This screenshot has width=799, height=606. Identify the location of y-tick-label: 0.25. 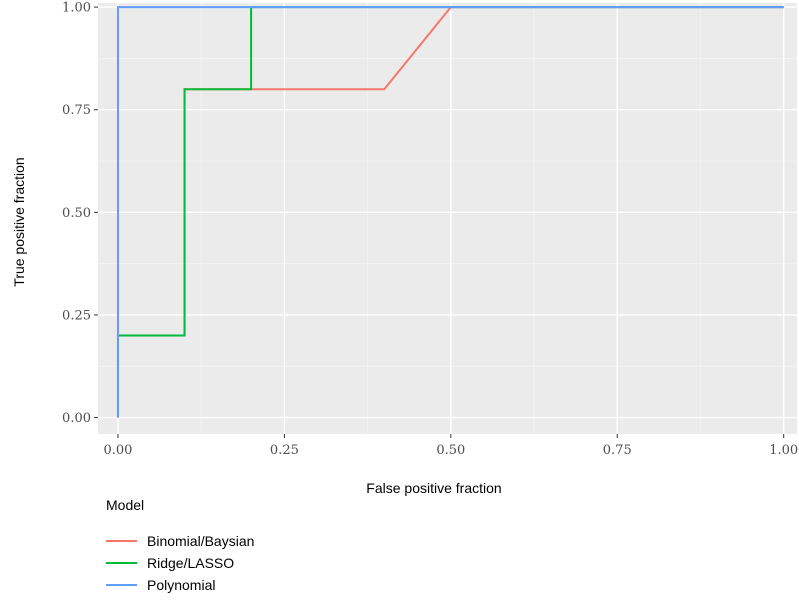
(76, 315).